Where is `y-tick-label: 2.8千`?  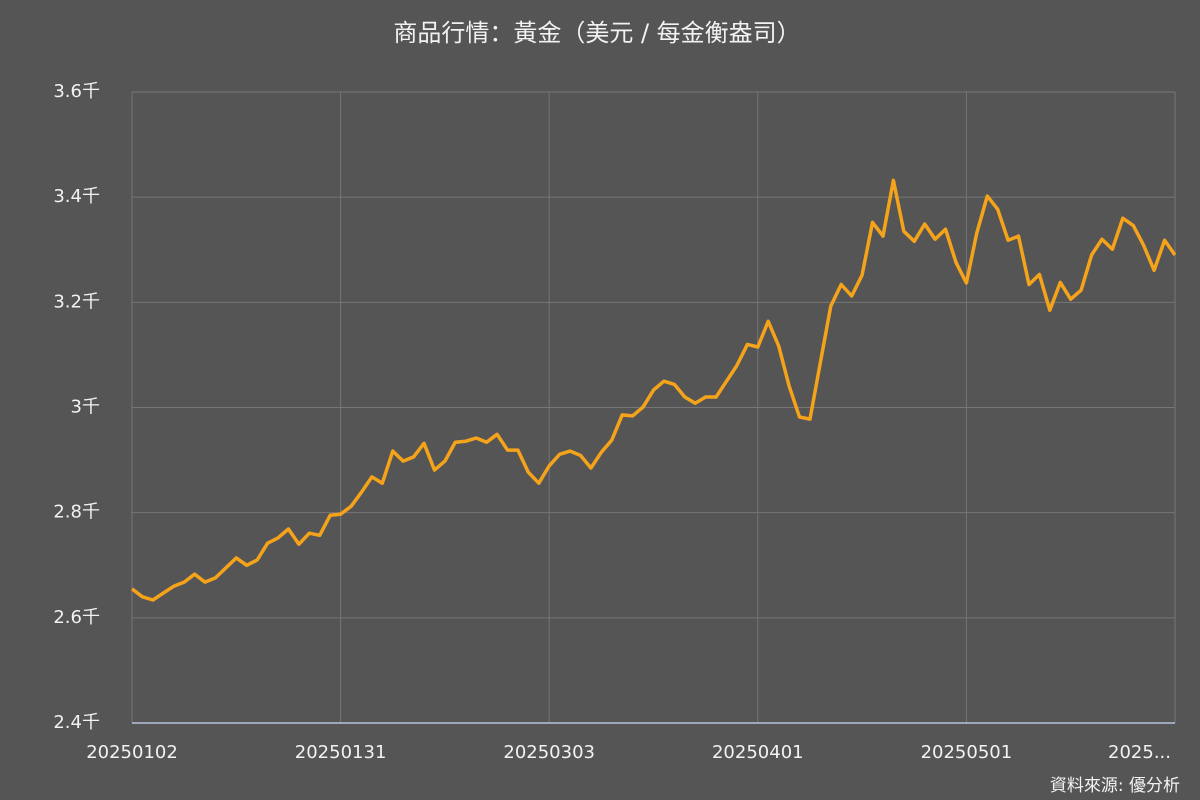 y-tick-label: 2.8千 is located at coordinates (76, 512).